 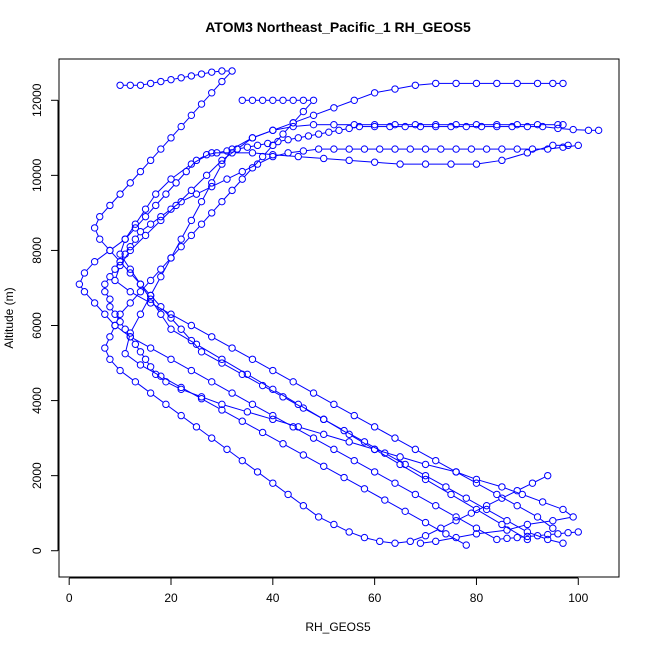 I want to click on y-tick-label: 4000, so click(x=37, y=400).